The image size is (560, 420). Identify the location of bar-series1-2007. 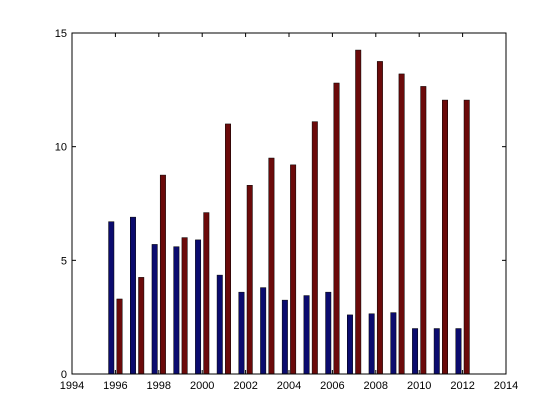
(350, 344).